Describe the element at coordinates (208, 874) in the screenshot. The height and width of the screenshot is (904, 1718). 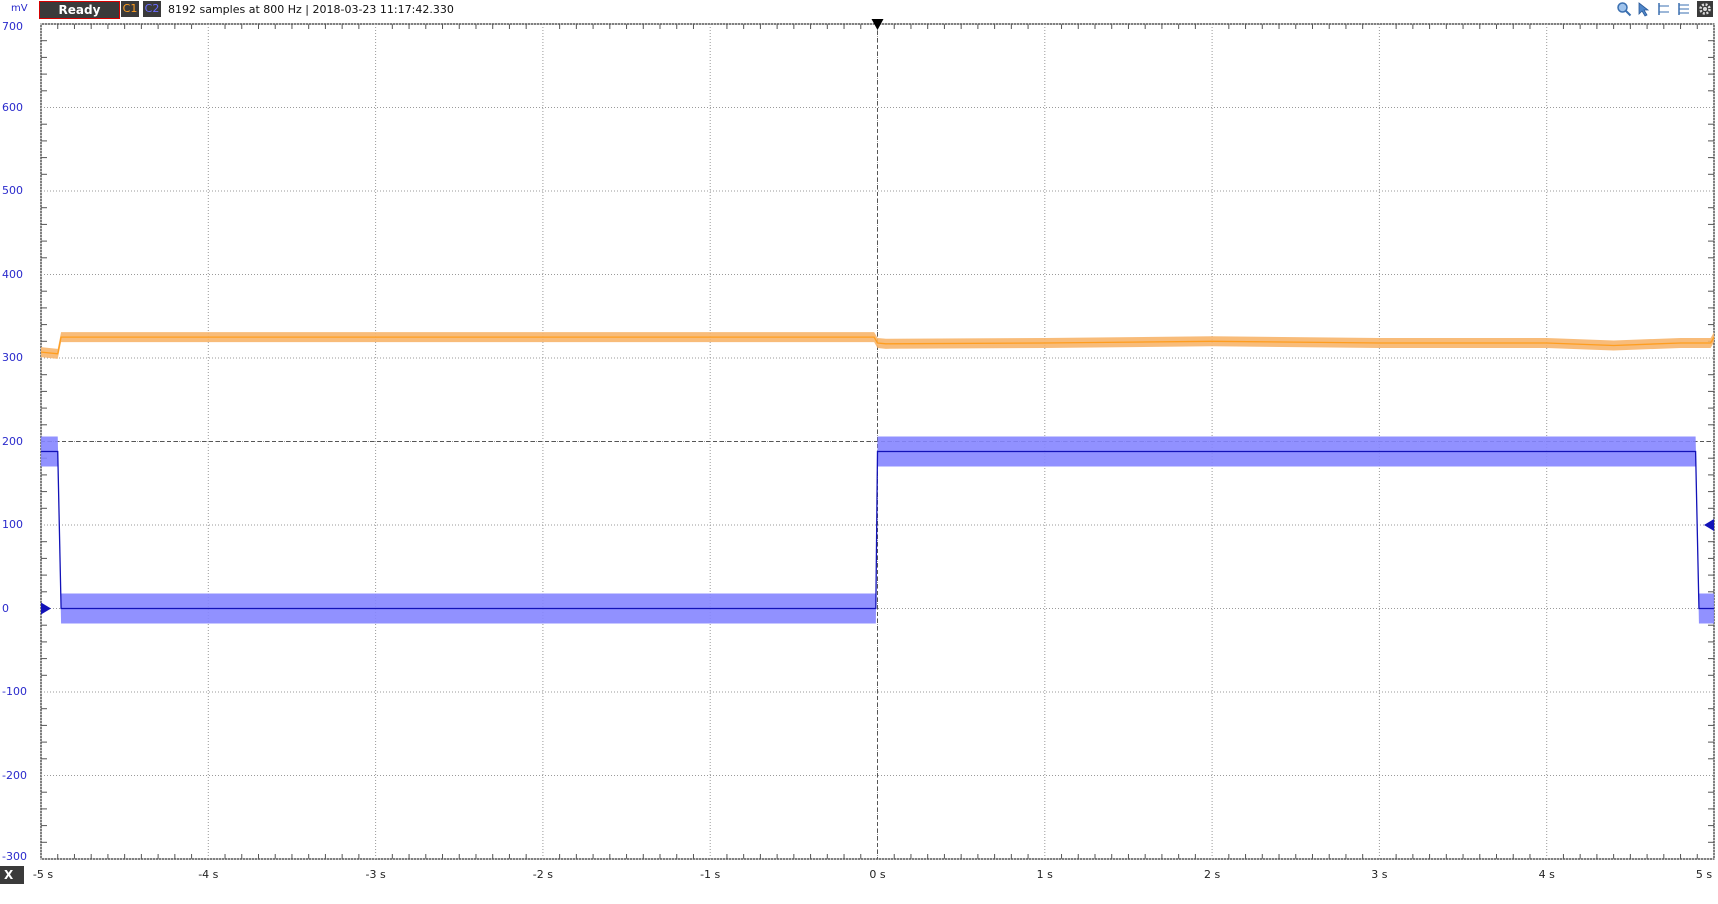
I see `x-tick-label: -4 s` at that location.